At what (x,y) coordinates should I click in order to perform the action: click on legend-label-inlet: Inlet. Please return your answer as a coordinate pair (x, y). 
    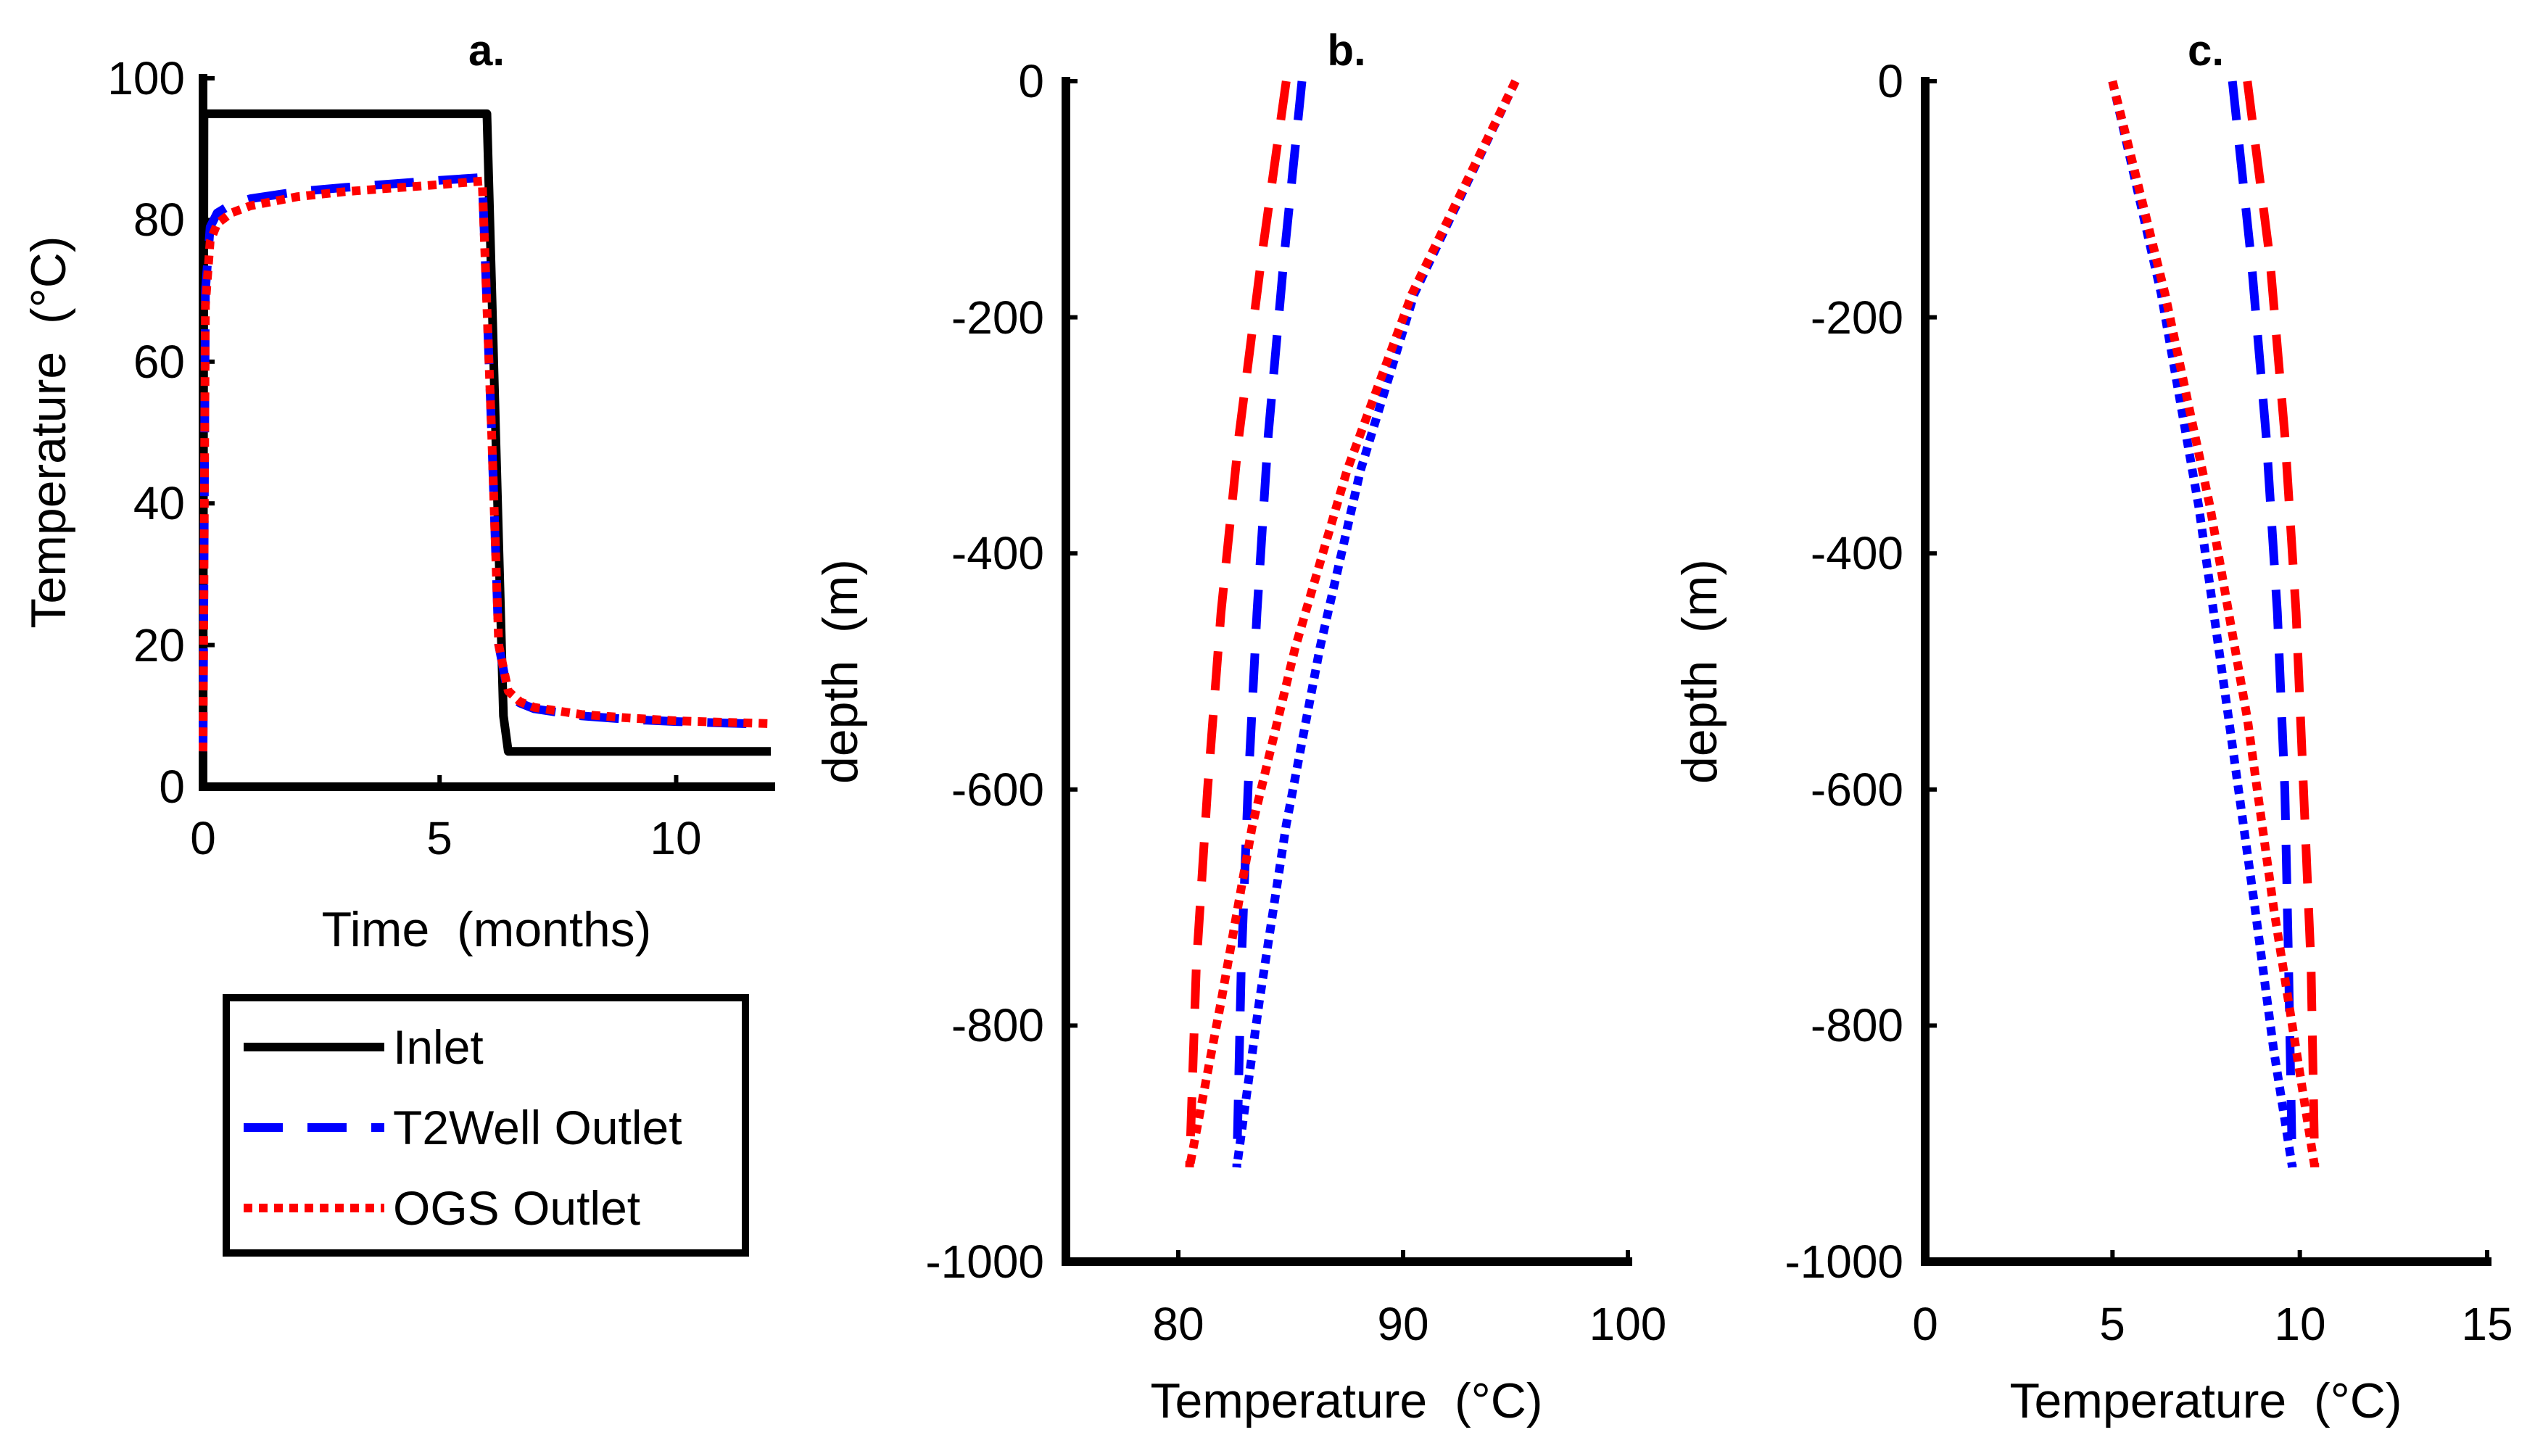
    Looking at the image, I should click on (438, 1047).